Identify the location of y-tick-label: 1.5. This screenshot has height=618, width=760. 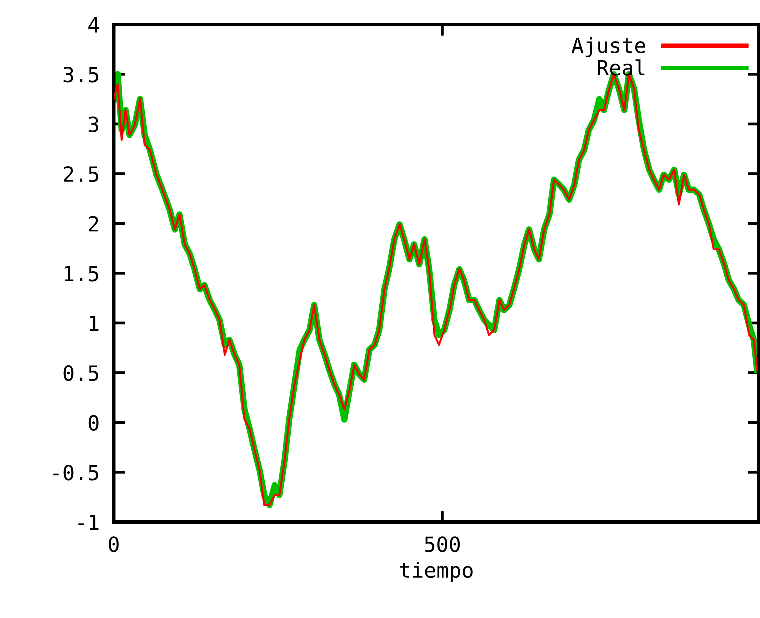
(81, 274).